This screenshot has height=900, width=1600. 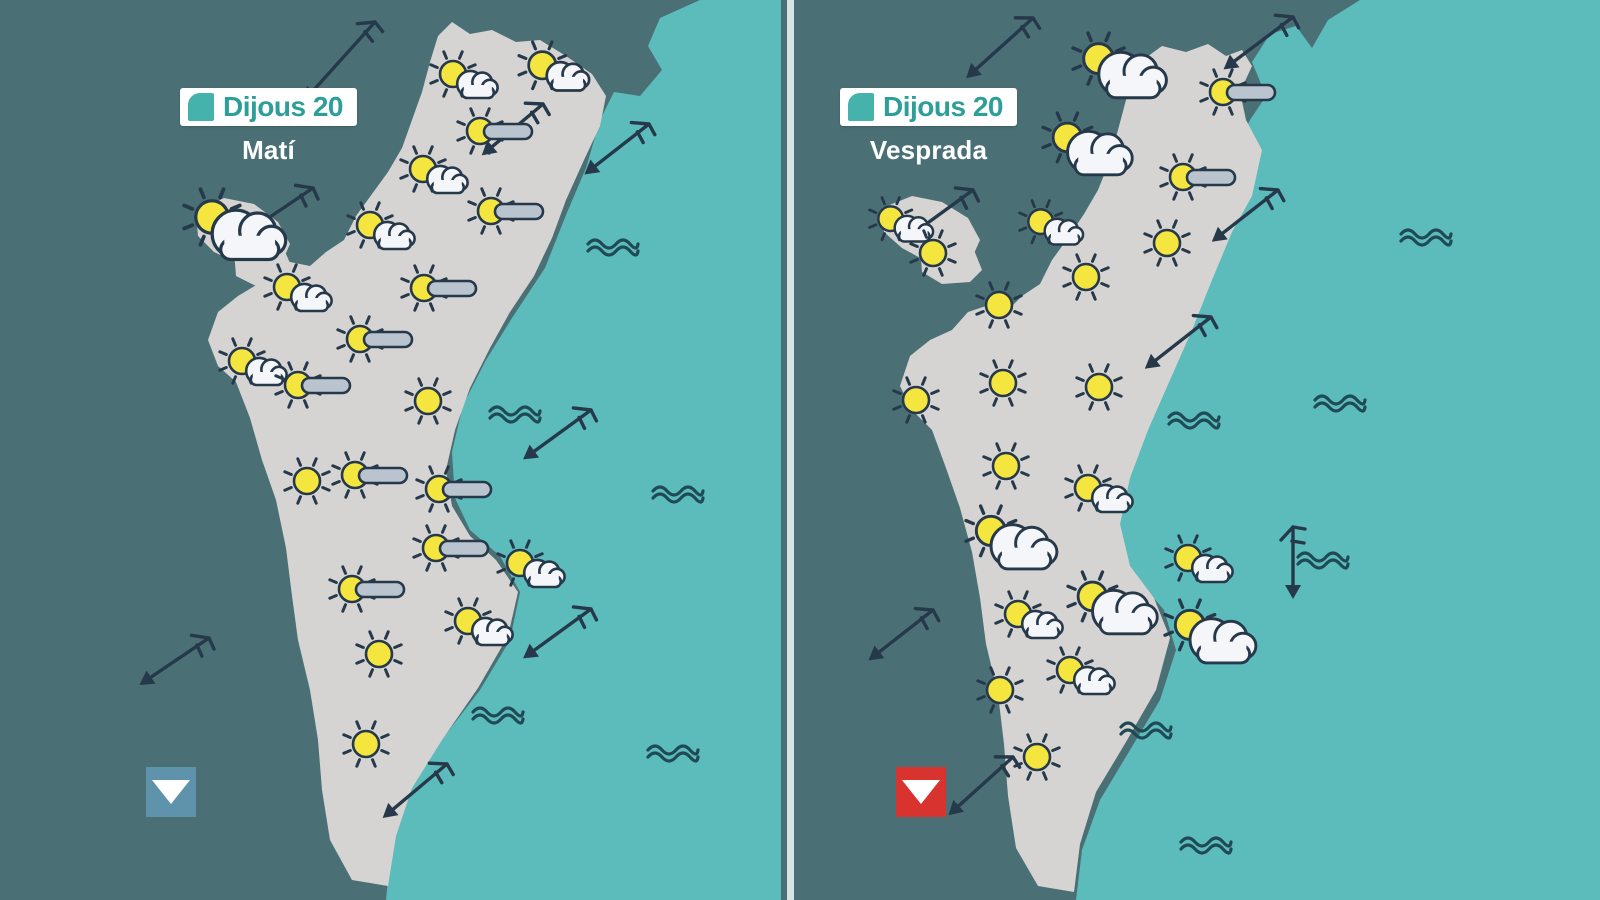 What do you see at coordinates (928, 150) in the screenshot?
I see `period-label: Vesprada` at bounding box center [928, 150].